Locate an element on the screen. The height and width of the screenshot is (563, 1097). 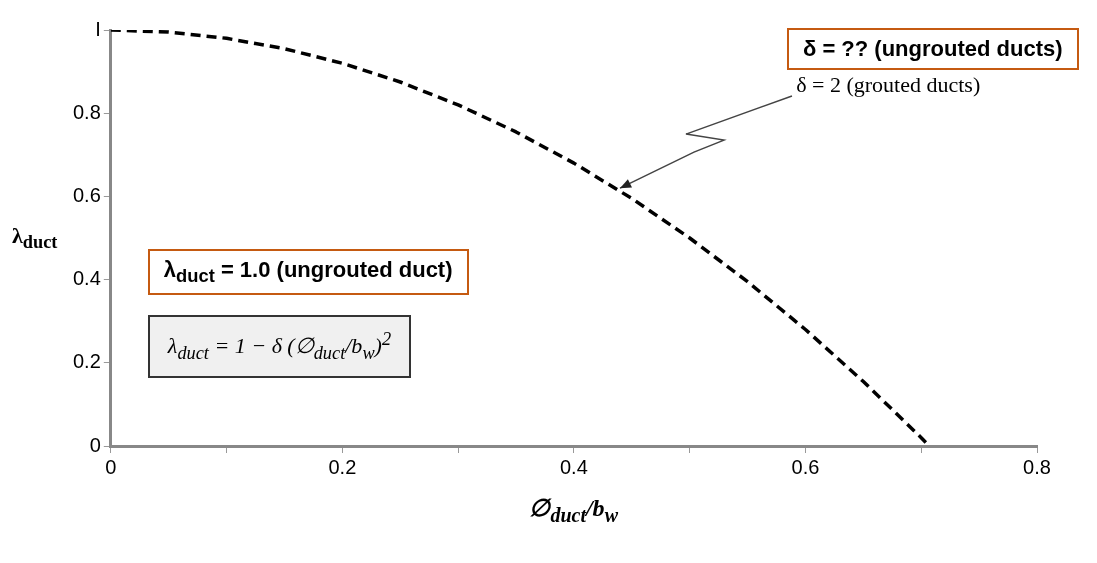
x-axis-title: ∅$_{duct}$/b$_{w}$ is located at coordinates (573, 510).